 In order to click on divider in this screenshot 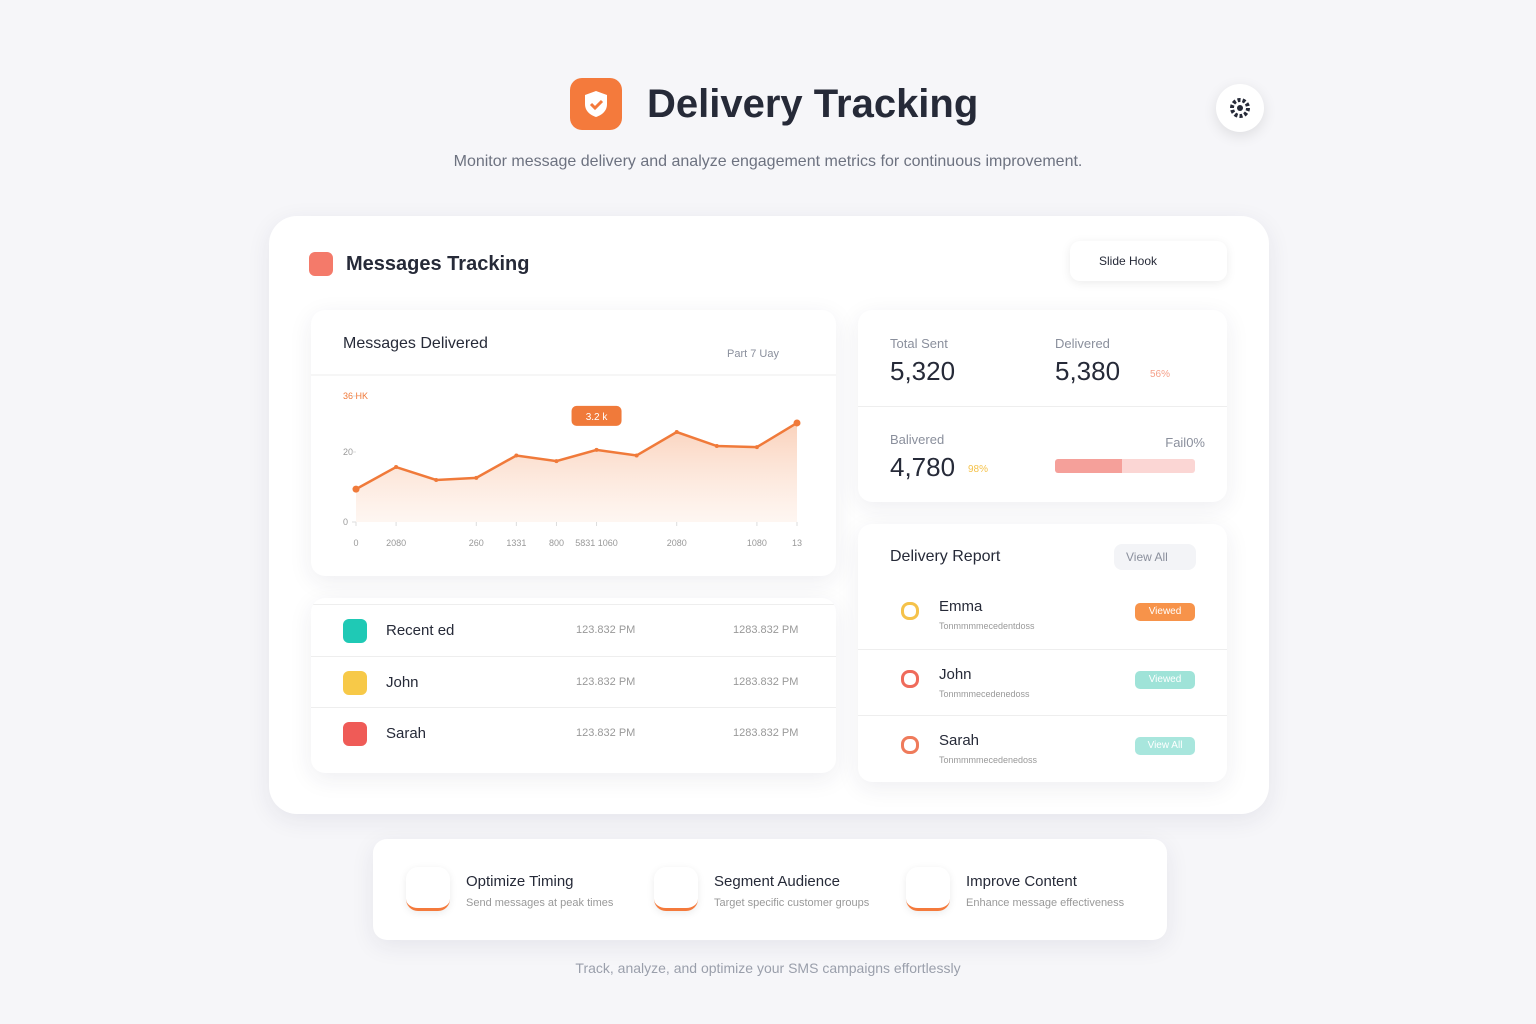, I will do `click(1042, 406)`.